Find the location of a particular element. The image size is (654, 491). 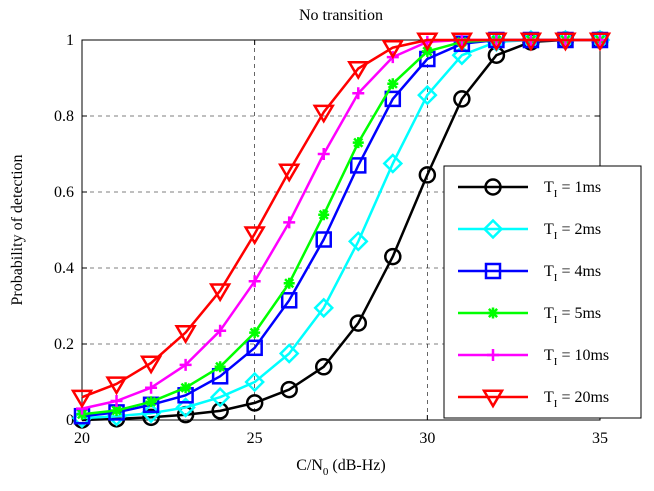

x-tick-label: 35 is located at coordinates (600, 438).